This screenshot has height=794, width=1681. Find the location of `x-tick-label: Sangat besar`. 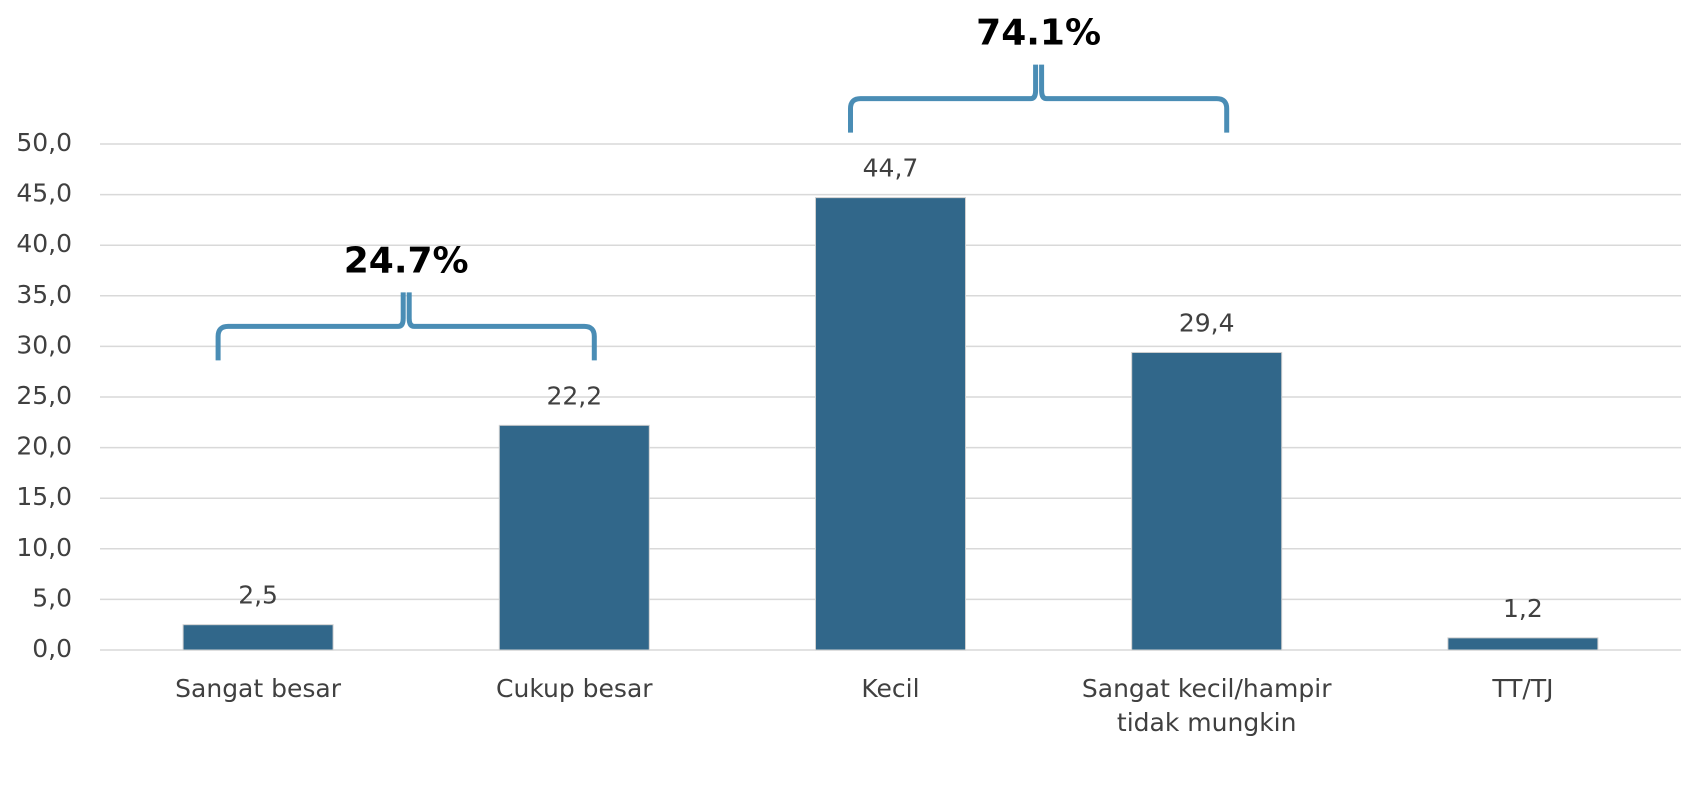

x-tick-label: Sangat besar is located at coordinates (258, 688).